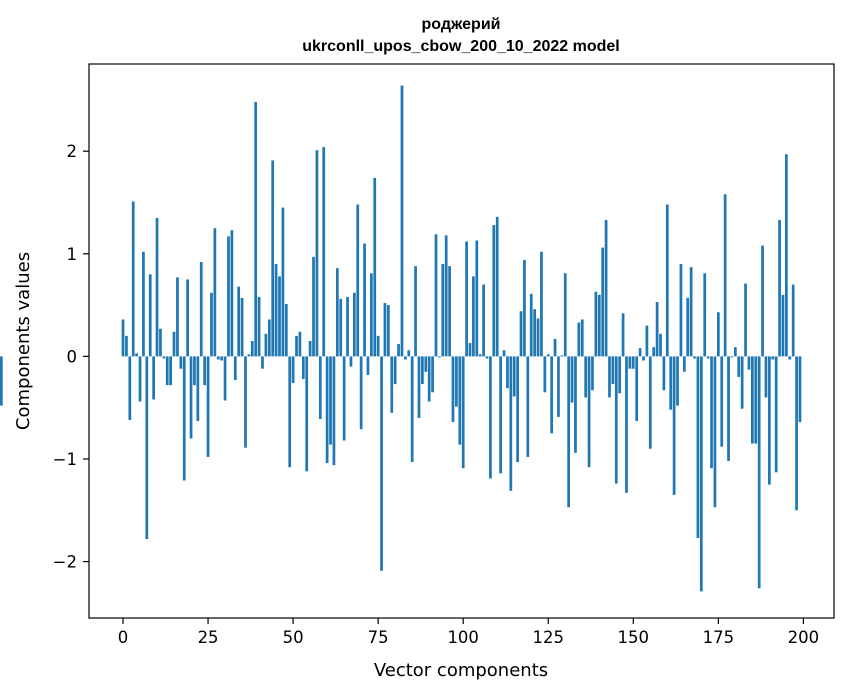 Image resolution: width=847 pixels, height=696 pixels. Describe the element at coordinates (65, 459) in the screenshot. I see `y-tick-label: −1` at that location.